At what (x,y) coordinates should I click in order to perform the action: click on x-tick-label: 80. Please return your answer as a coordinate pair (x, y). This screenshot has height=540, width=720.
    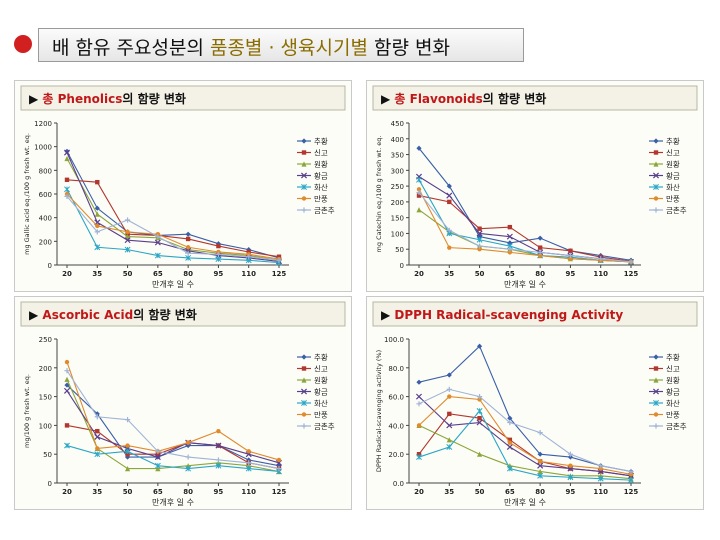
    Looking at the image, I should click on (188, 492).